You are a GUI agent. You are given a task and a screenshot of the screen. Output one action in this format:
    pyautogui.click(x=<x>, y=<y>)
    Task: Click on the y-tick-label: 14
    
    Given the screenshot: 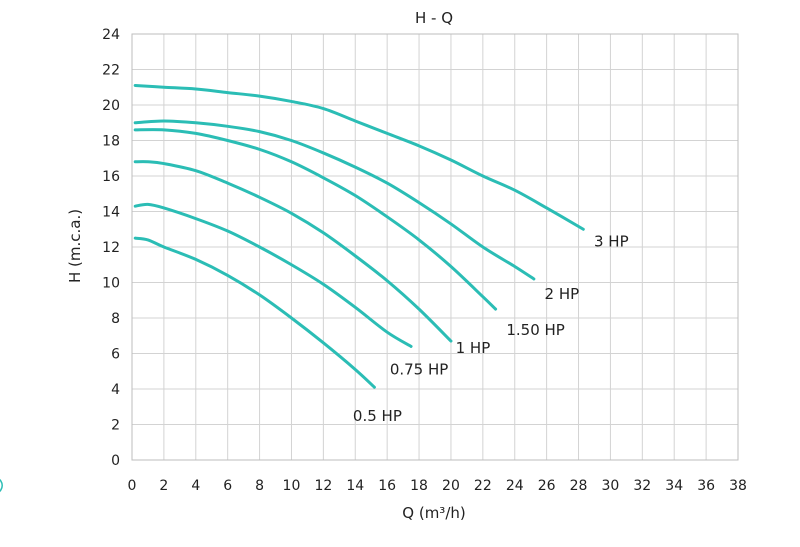 What is the action you would take?
    pyautogui.click(x=111, y=213)
    